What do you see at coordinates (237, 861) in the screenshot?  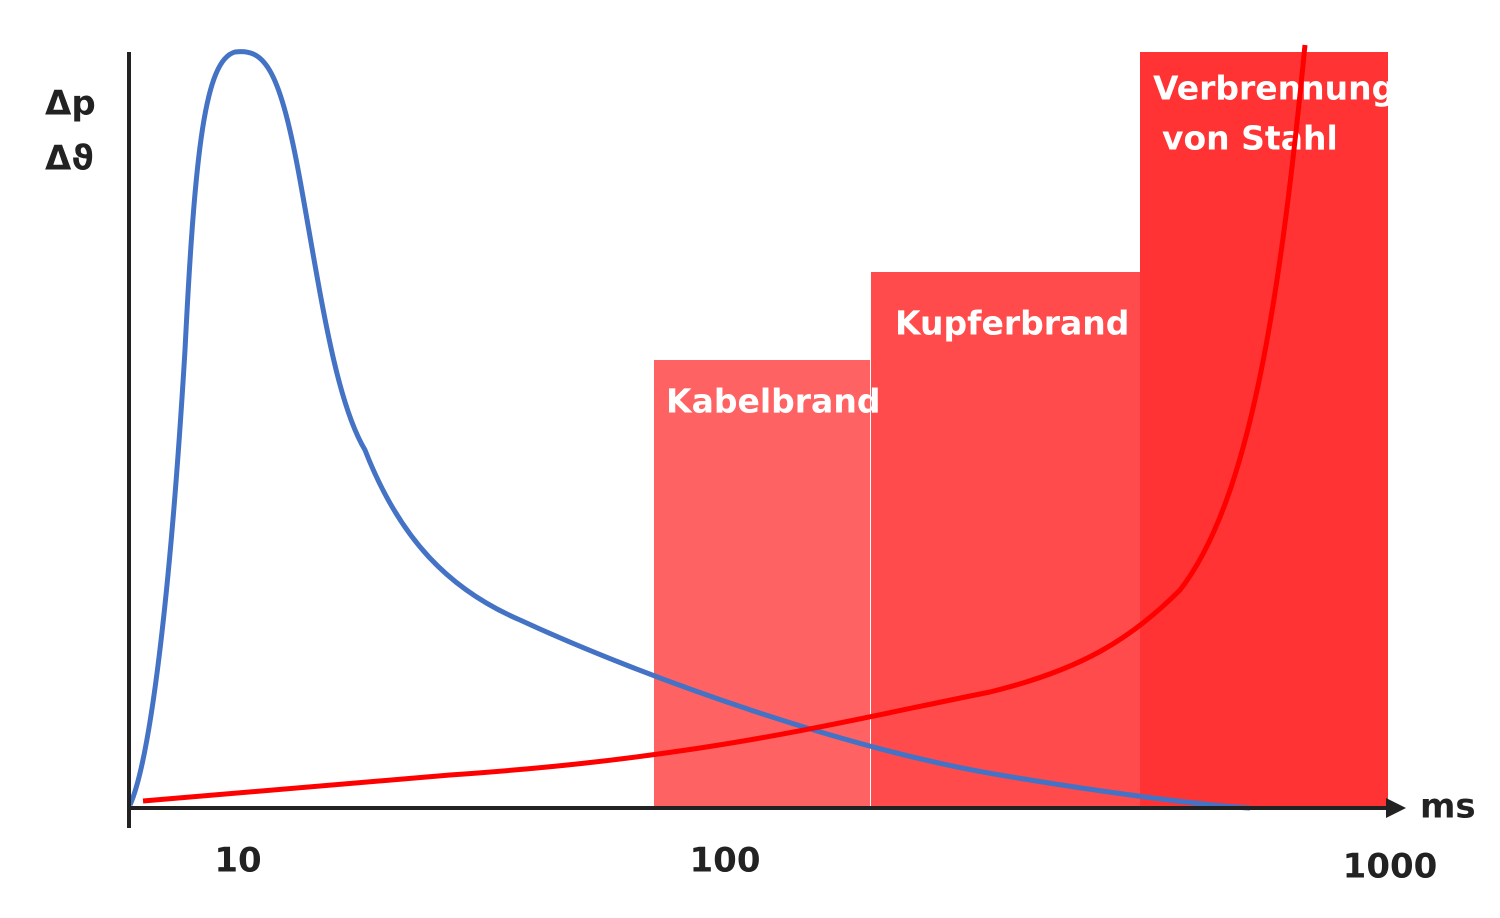 I see `x-tick-label: 10` at bounding box center [237, 861].